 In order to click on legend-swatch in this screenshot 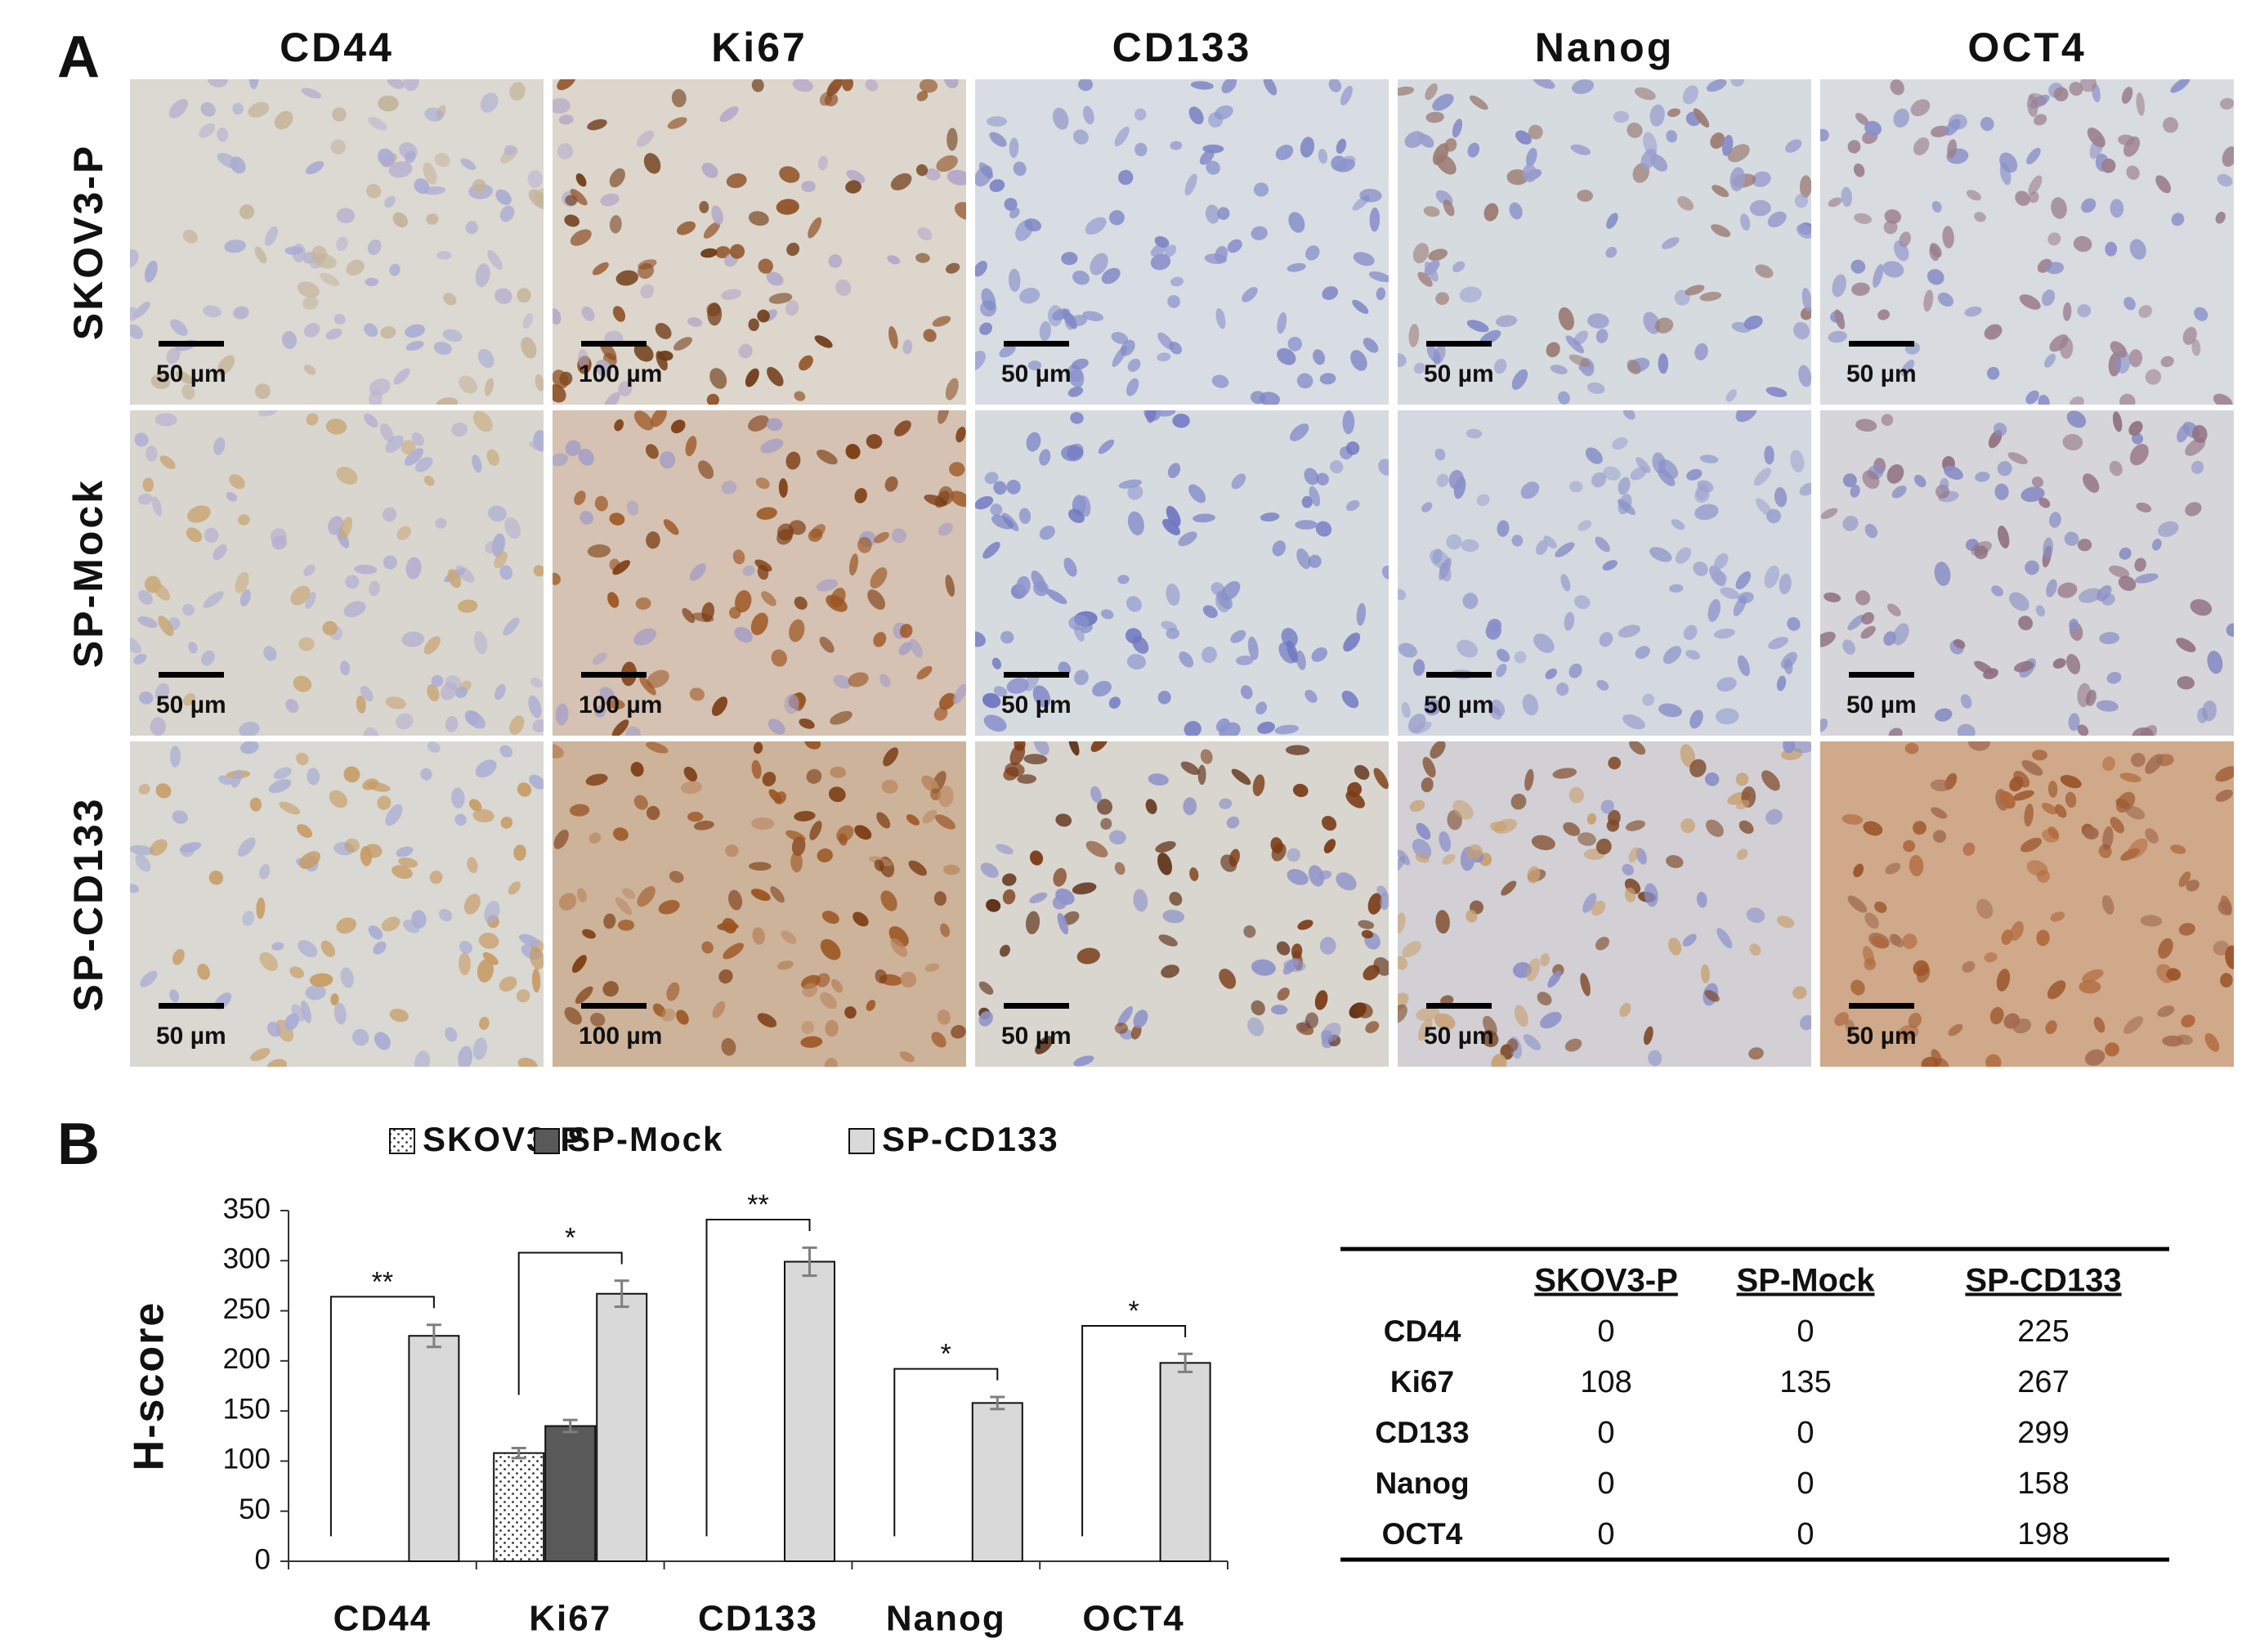, I will do `click(547, 1141)`.